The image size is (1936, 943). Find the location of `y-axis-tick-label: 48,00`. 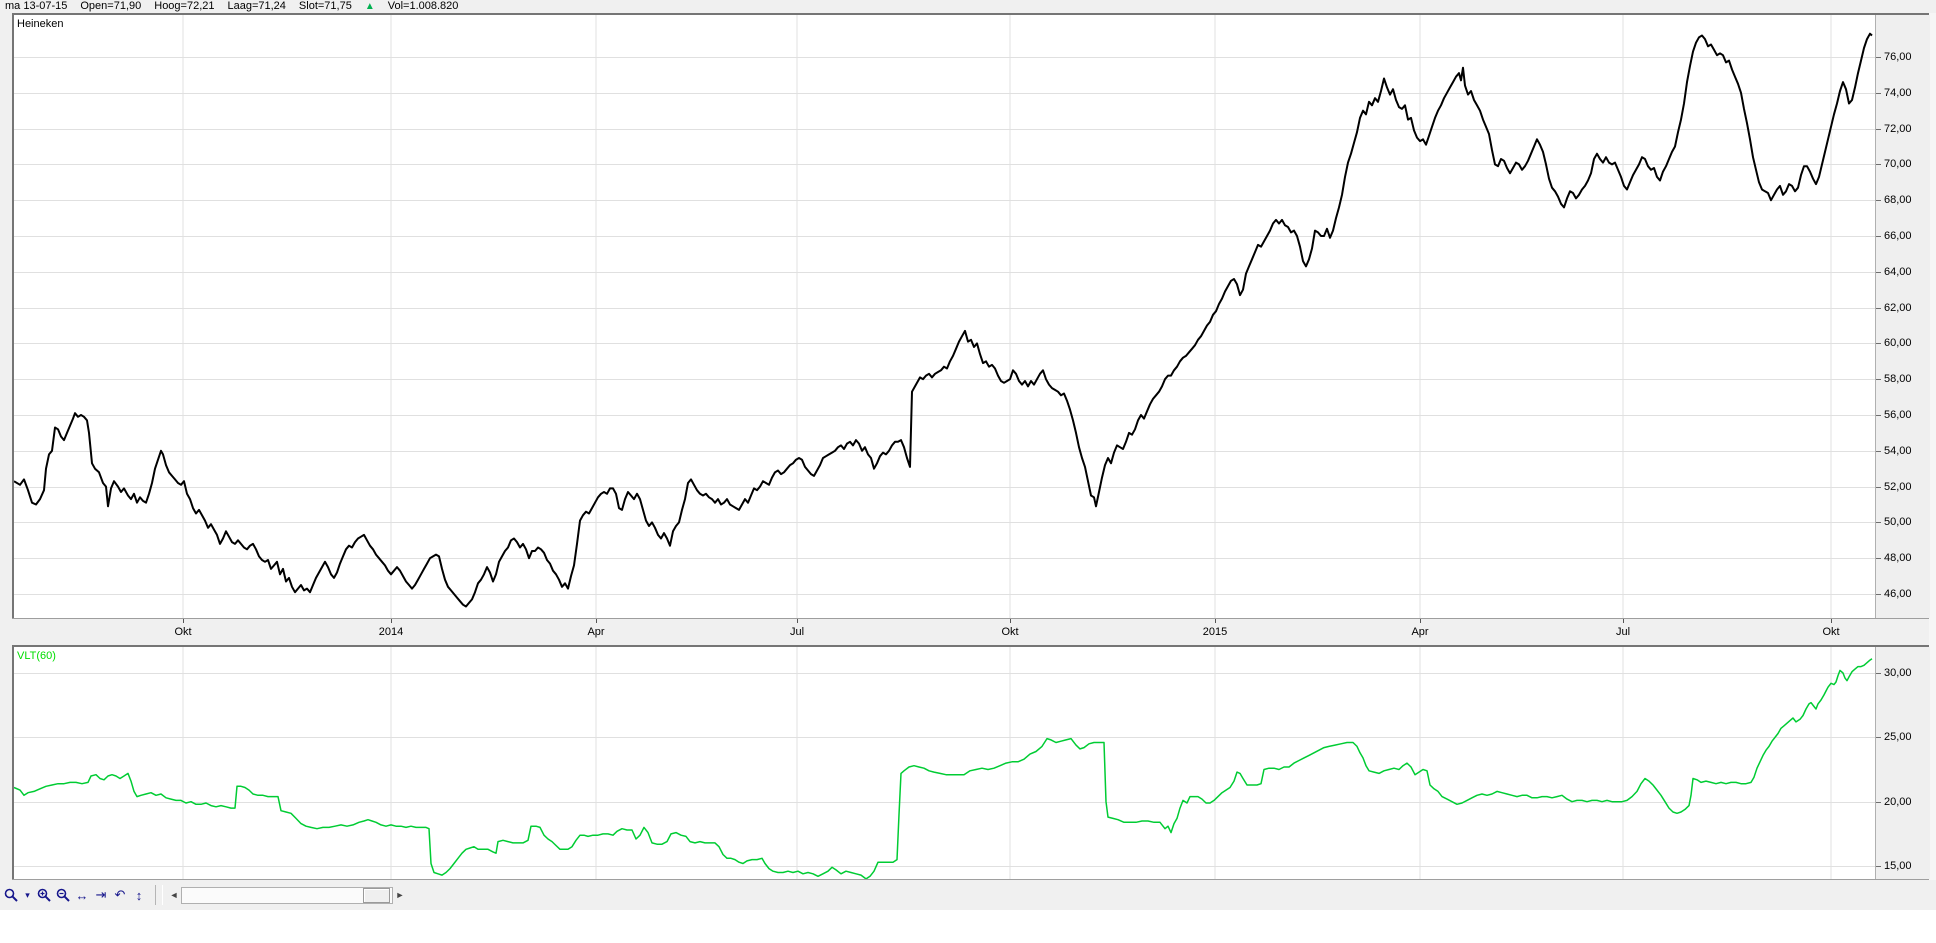

y-axis-tick-label: 48,00 is located at coordinates (1898, 558).